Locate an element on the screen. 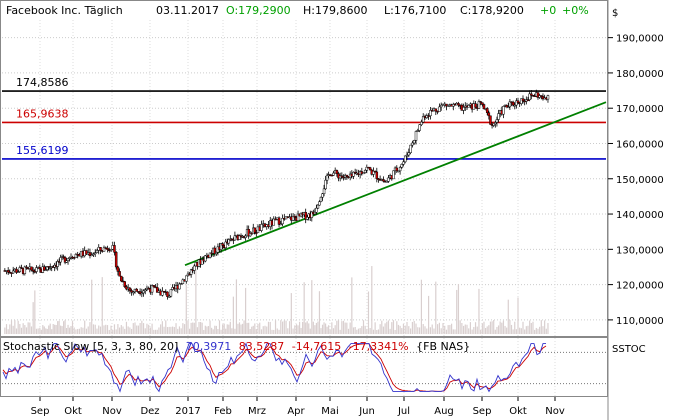  x-tick-label: Feb is located at coordinates (223, 411).